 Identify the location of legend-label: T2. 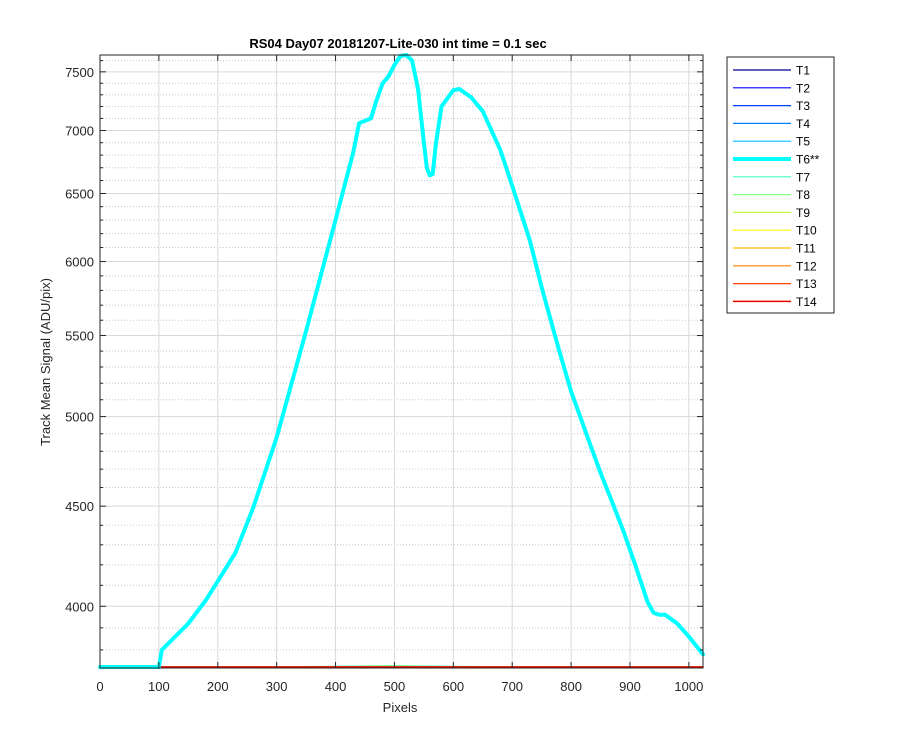
(803, 88).